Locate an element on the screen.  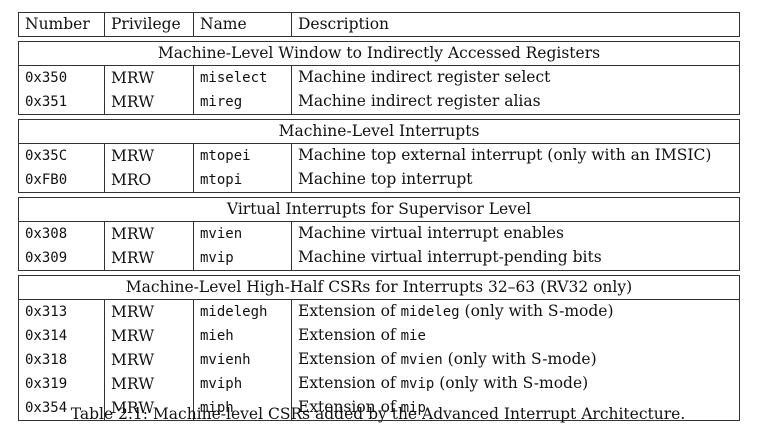
table-row: 0xFB0 MRO mtopi Machine top interrupt is located at coordinates (379, 180).